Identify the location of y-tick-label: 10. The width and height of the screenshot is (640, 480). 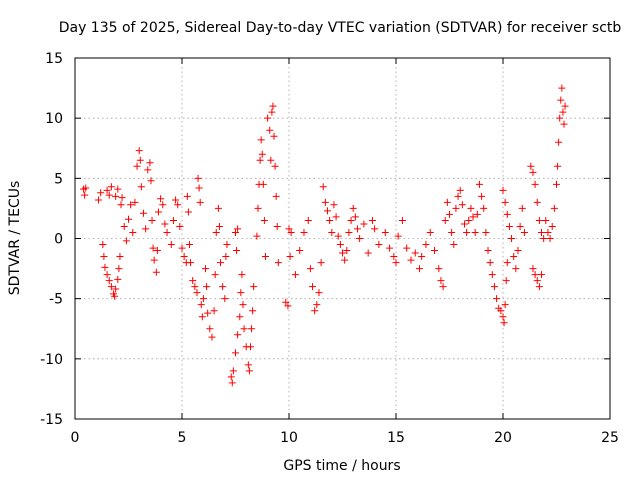
(54, 119).